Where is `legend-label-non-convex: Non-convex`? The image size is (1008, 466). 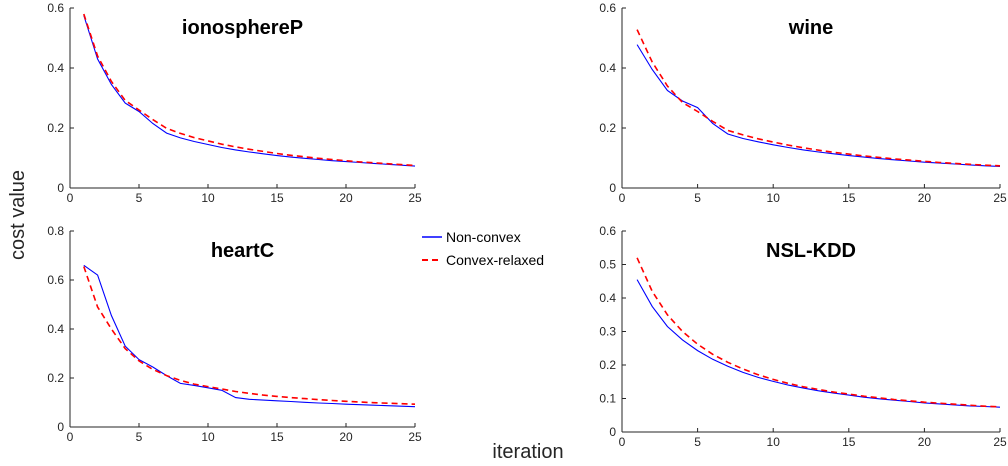
legend-label-non-convex: Non-convex is located at coordinates (483, 237).